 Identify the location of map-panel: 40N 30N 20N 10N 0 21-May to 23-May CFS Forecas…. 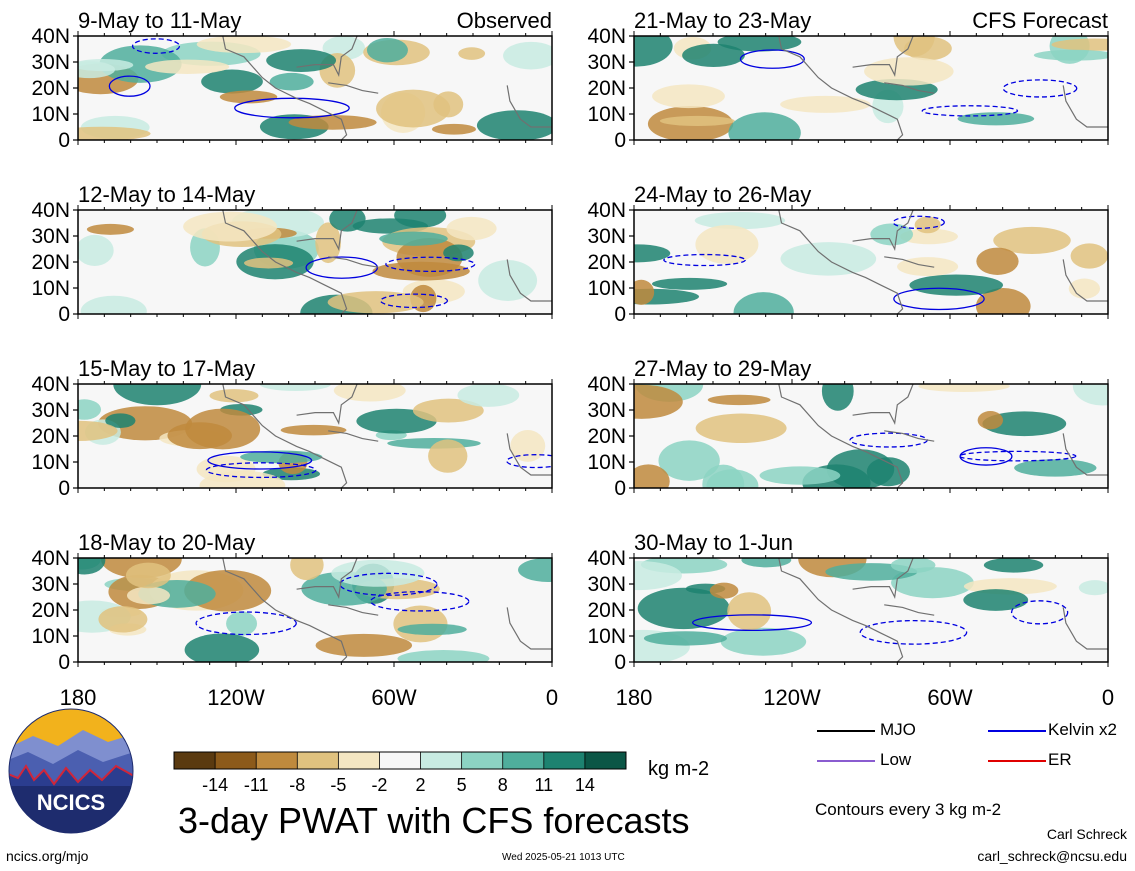
(848, 80).